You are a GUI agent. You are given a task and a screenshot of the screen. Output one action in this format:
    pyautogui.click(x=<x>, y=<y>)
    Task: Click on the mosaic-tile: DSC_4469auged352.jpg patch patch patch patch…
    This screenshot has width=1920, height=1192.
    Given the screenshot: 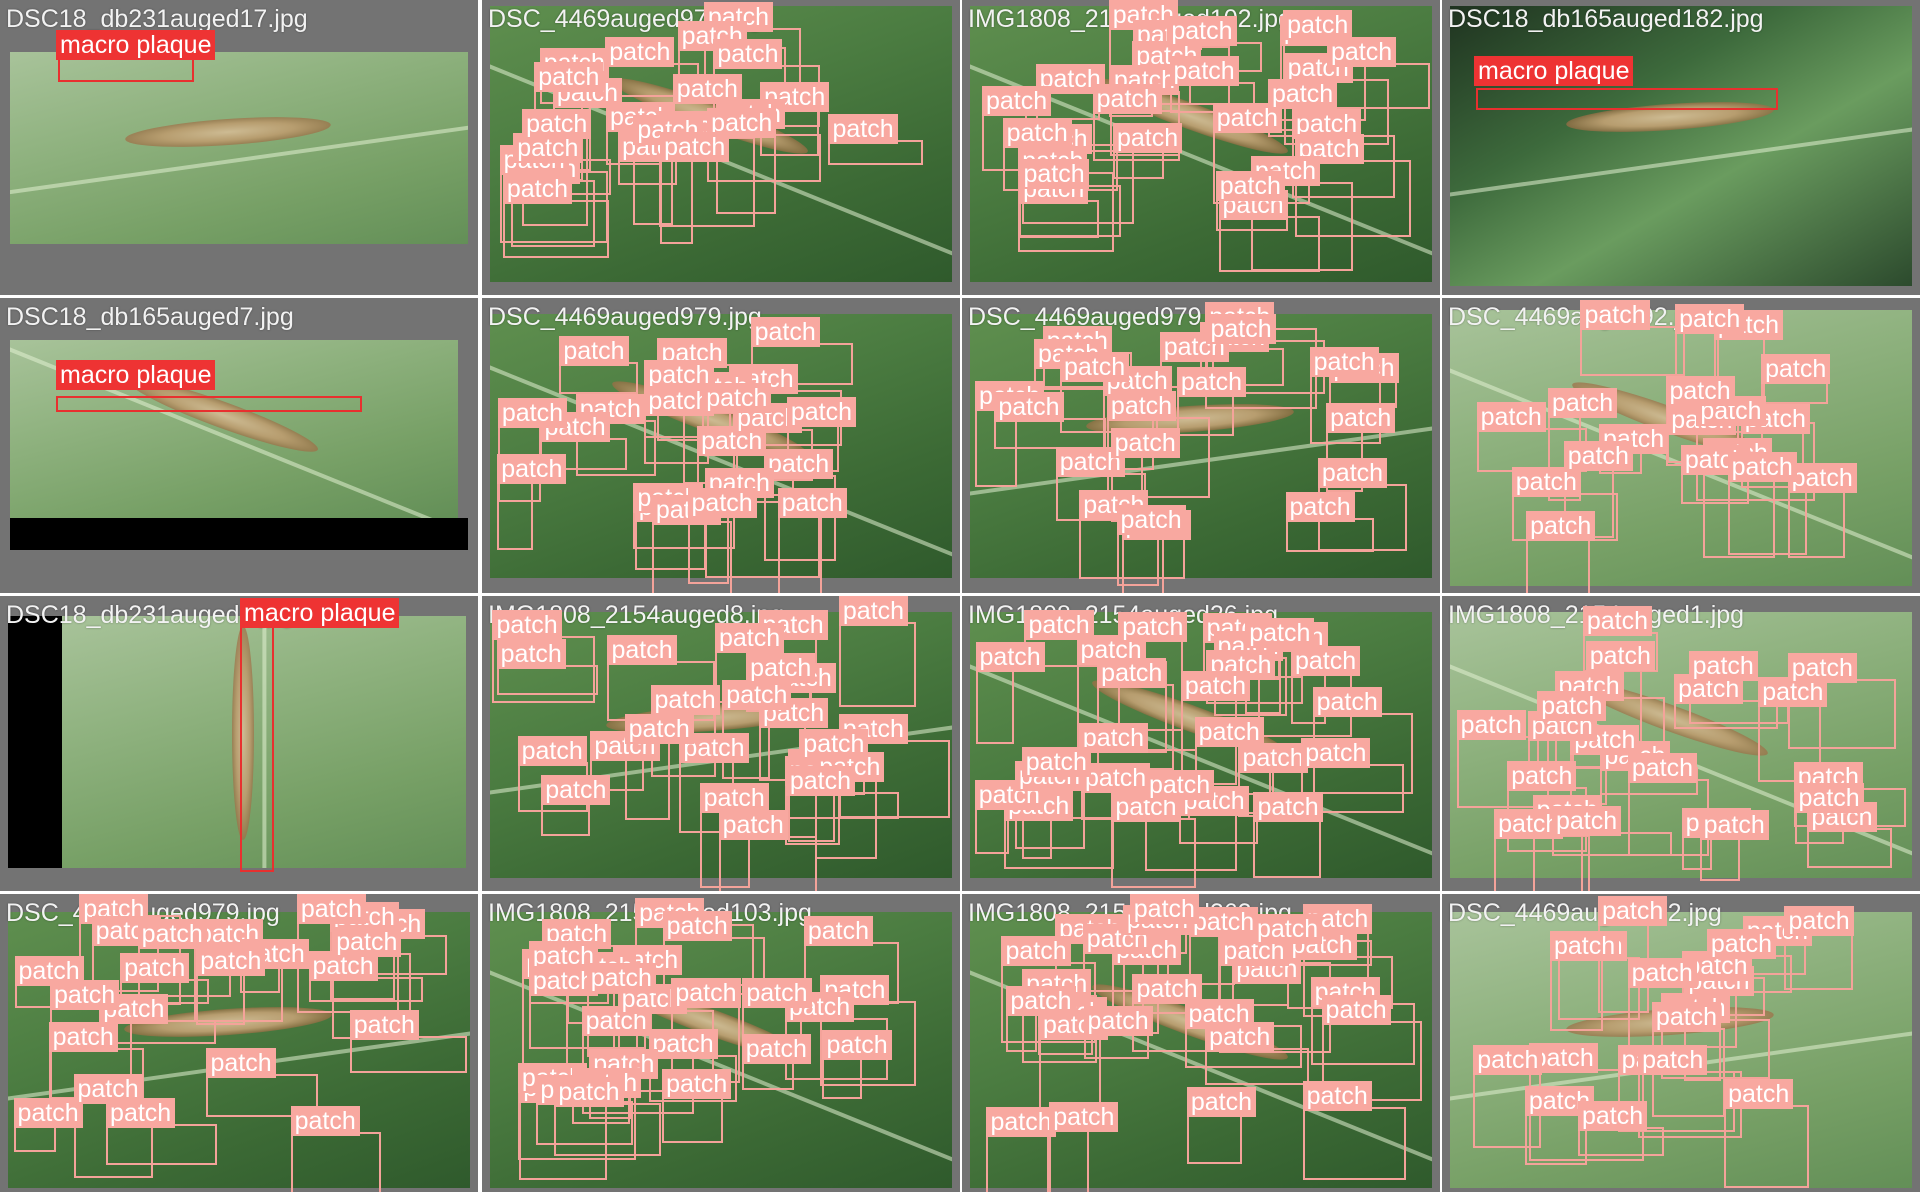 What is the action you would take?
    pyautogui.click(x=1681, y=1043)
    